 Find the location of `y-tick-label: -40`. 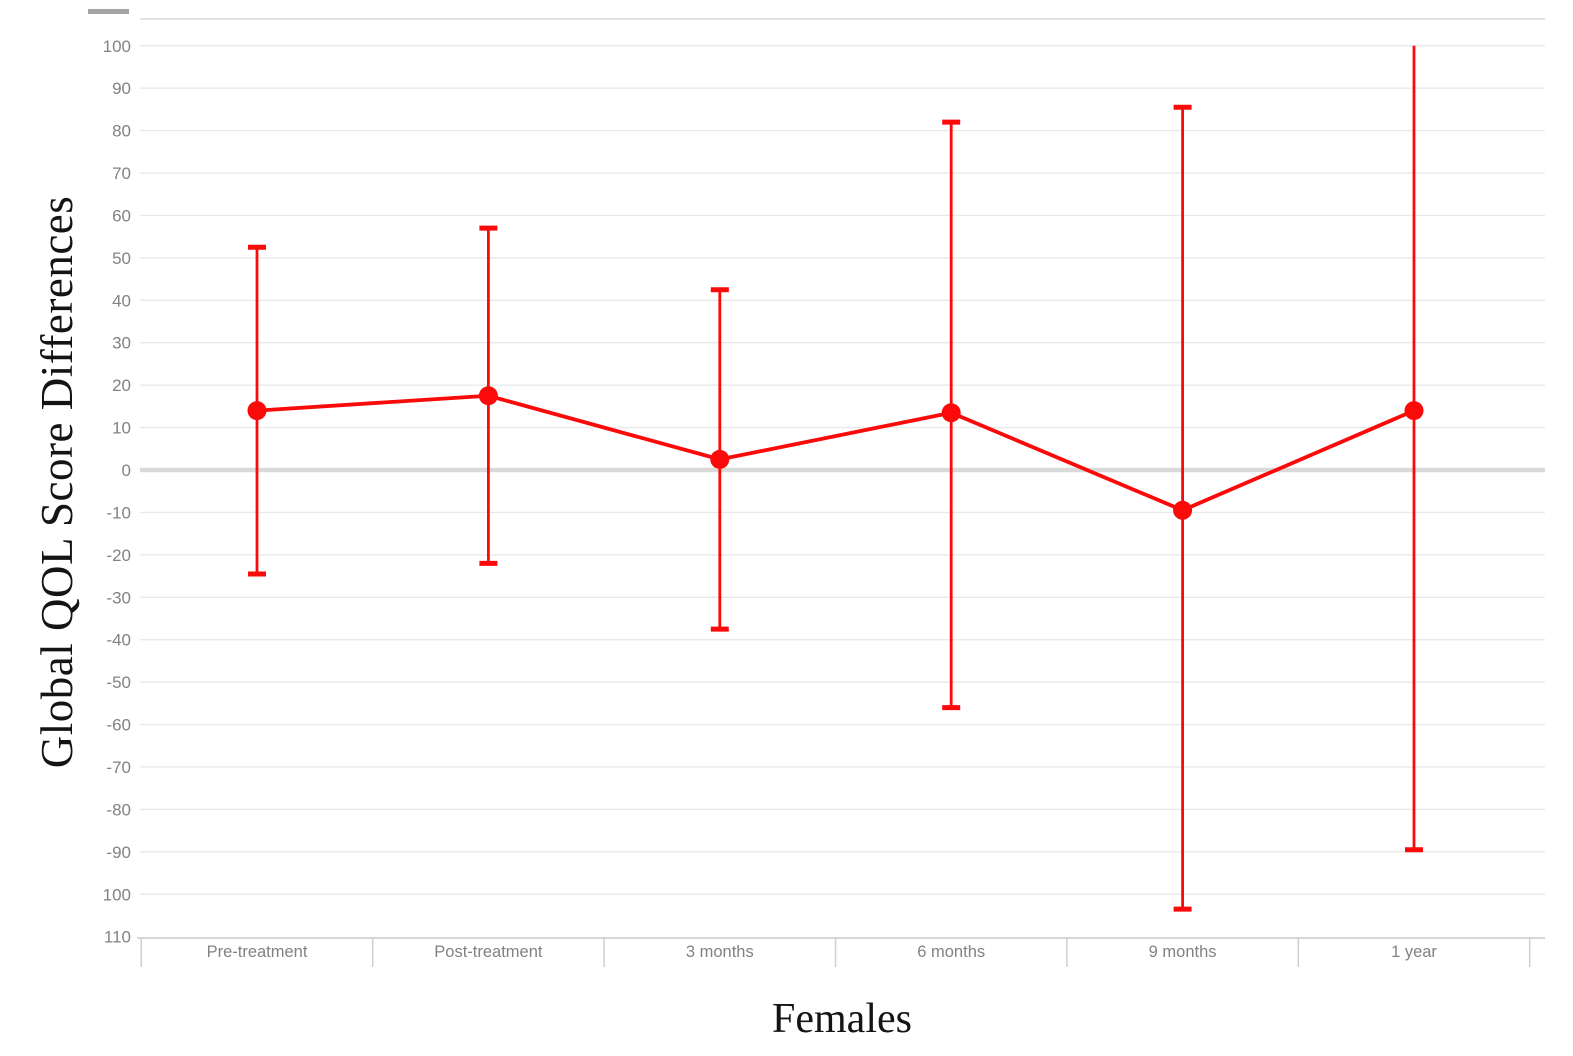

y-tick-label: -40 is located at coordinates (118, 640).